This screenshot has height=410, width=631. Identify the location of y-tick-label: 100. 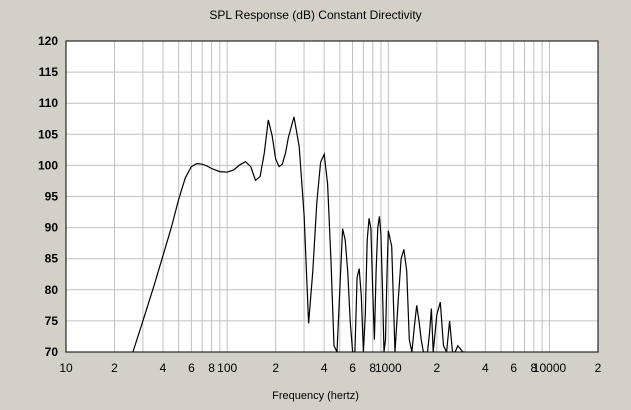
(48, 165).